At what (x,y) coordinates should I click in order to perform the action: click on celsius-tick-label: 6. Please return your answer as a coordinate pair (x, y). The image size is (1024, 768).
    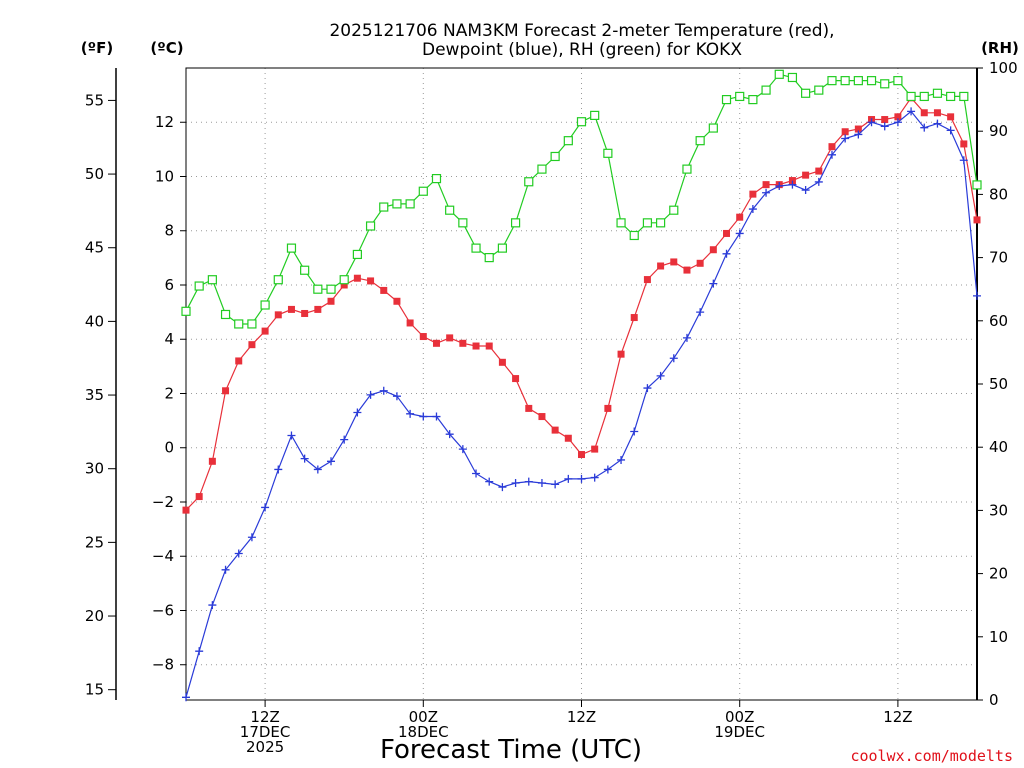
    Looking at the image, I should click on (169, 285).